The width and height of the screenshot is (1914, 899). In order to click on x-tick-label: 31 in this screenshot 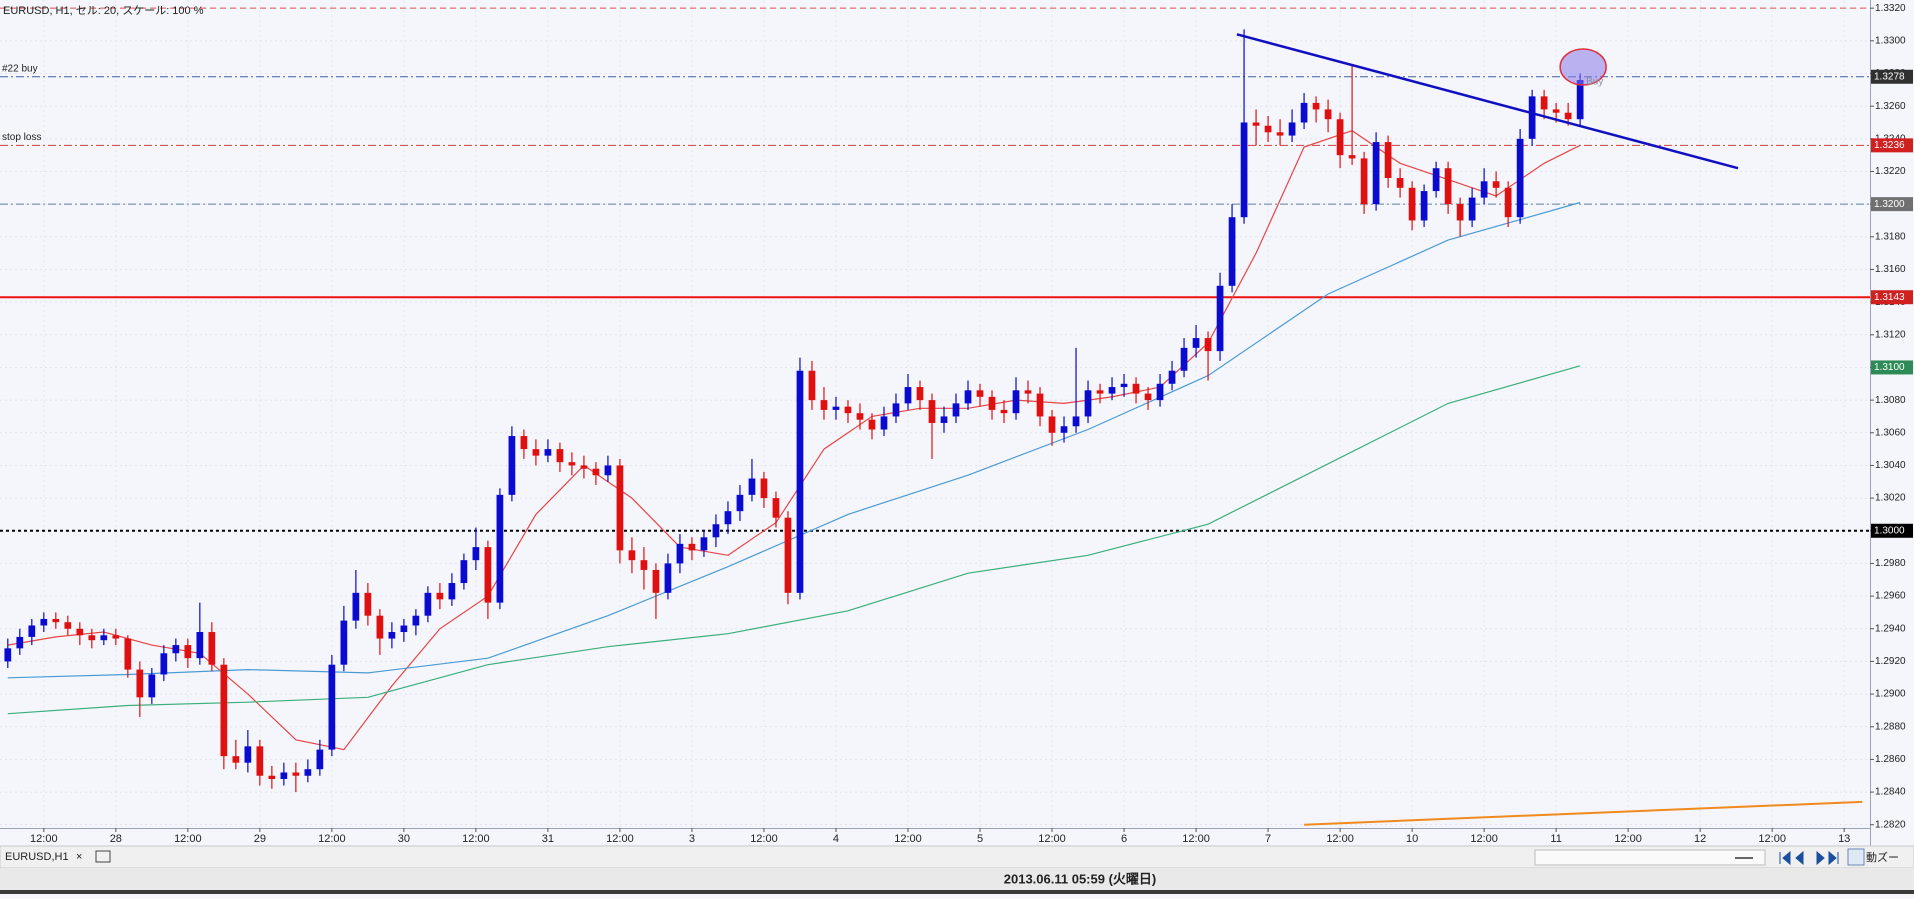, I will do `click(548, 839)`.